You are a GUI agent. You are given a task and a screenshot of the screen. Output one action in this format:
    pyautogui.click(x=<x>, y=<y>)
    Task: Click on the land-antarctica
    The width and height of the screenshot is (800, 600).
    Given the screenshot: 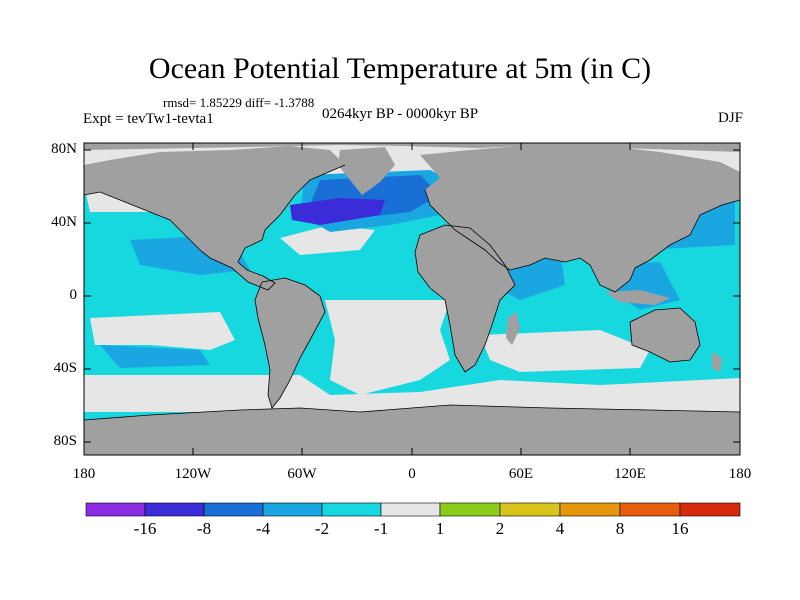 What is the action you would take?
    pyautogui.click(x=412, y=430)
    